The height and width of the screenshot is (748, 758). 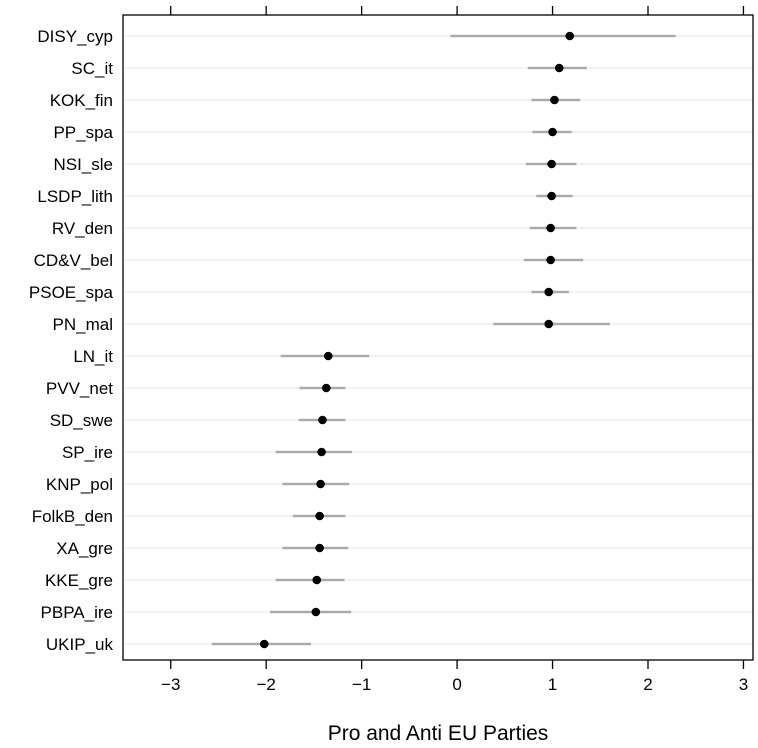 What do you see at coordinates (456, 684) in the screenshot?
I see `x-tick-label: 0` at bounding box center [456, 684].